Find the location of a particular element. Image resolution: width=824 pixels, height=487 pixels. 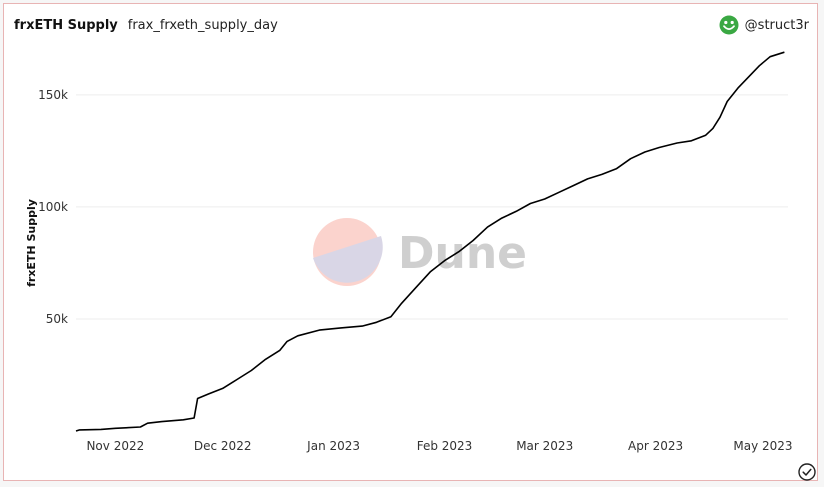

author-name: @struct3r is located at coordinates (776, 25).